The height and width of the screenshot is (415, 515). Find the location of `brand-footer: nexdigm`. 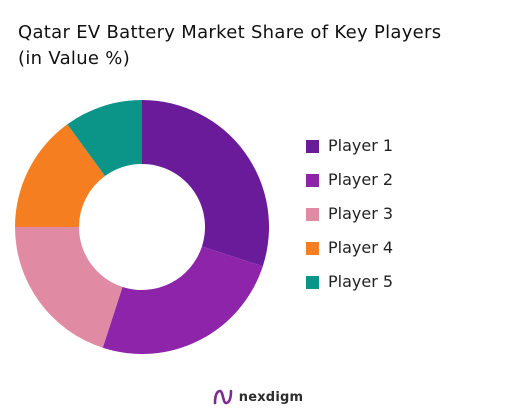

brand-footer: nexdigm is located at coordinates (257, 399).